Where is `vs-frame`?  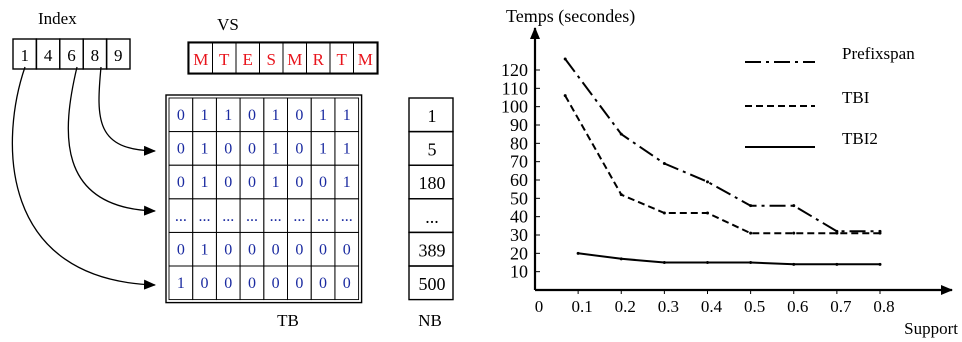
vs-frame is located at coordinates (283, 58).